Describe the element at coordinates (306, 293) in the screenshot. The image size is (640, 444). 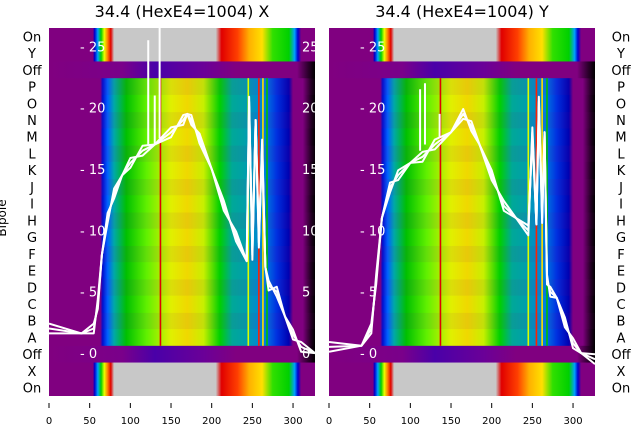
I see `overlay-tick-label-right: 5` at that location.